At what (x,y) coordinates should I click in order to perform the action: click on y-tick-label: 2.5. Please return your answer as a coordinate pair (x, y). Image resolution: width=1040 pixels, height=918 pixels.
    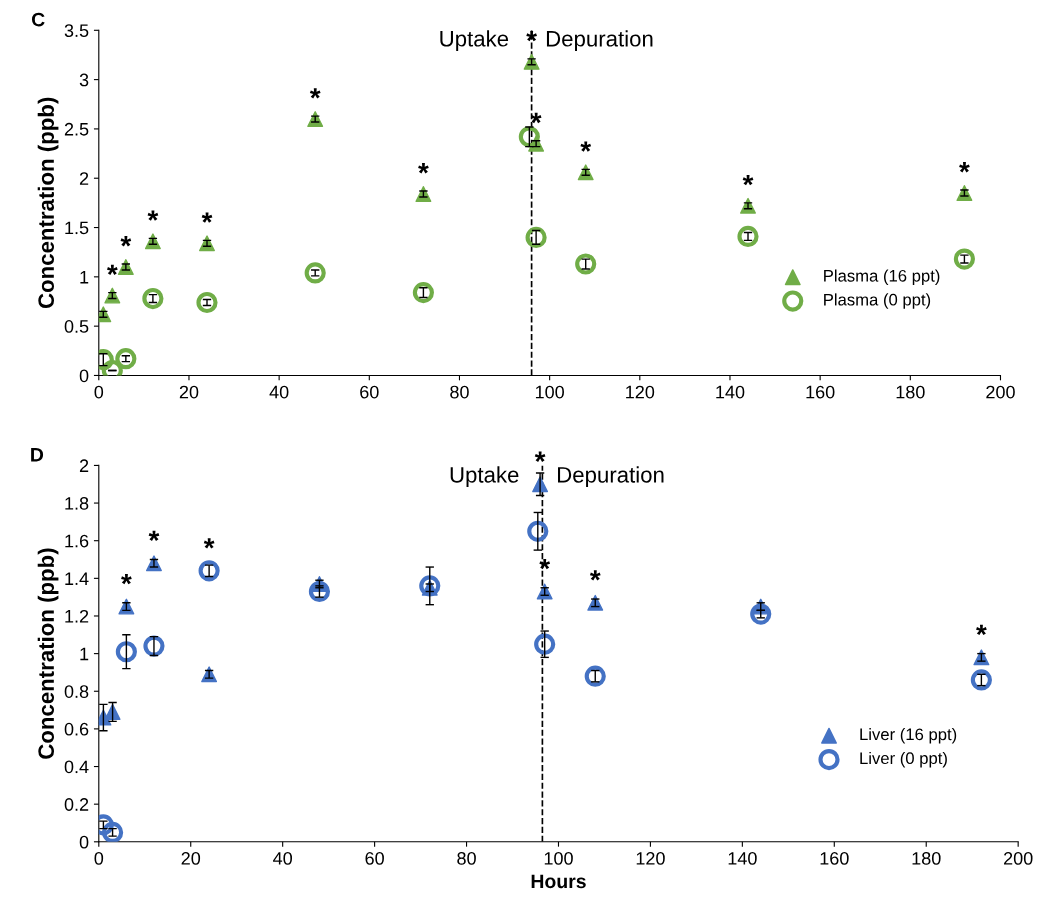
    Looking at the image, I should click on (76, 129).